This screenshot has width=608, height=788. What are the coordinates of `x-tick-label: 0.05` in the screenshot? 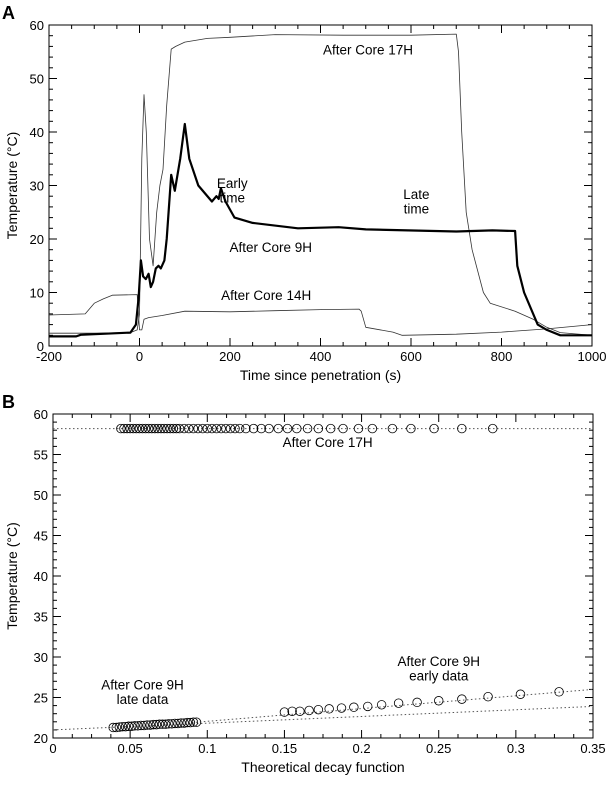 It's located at (129, 748).